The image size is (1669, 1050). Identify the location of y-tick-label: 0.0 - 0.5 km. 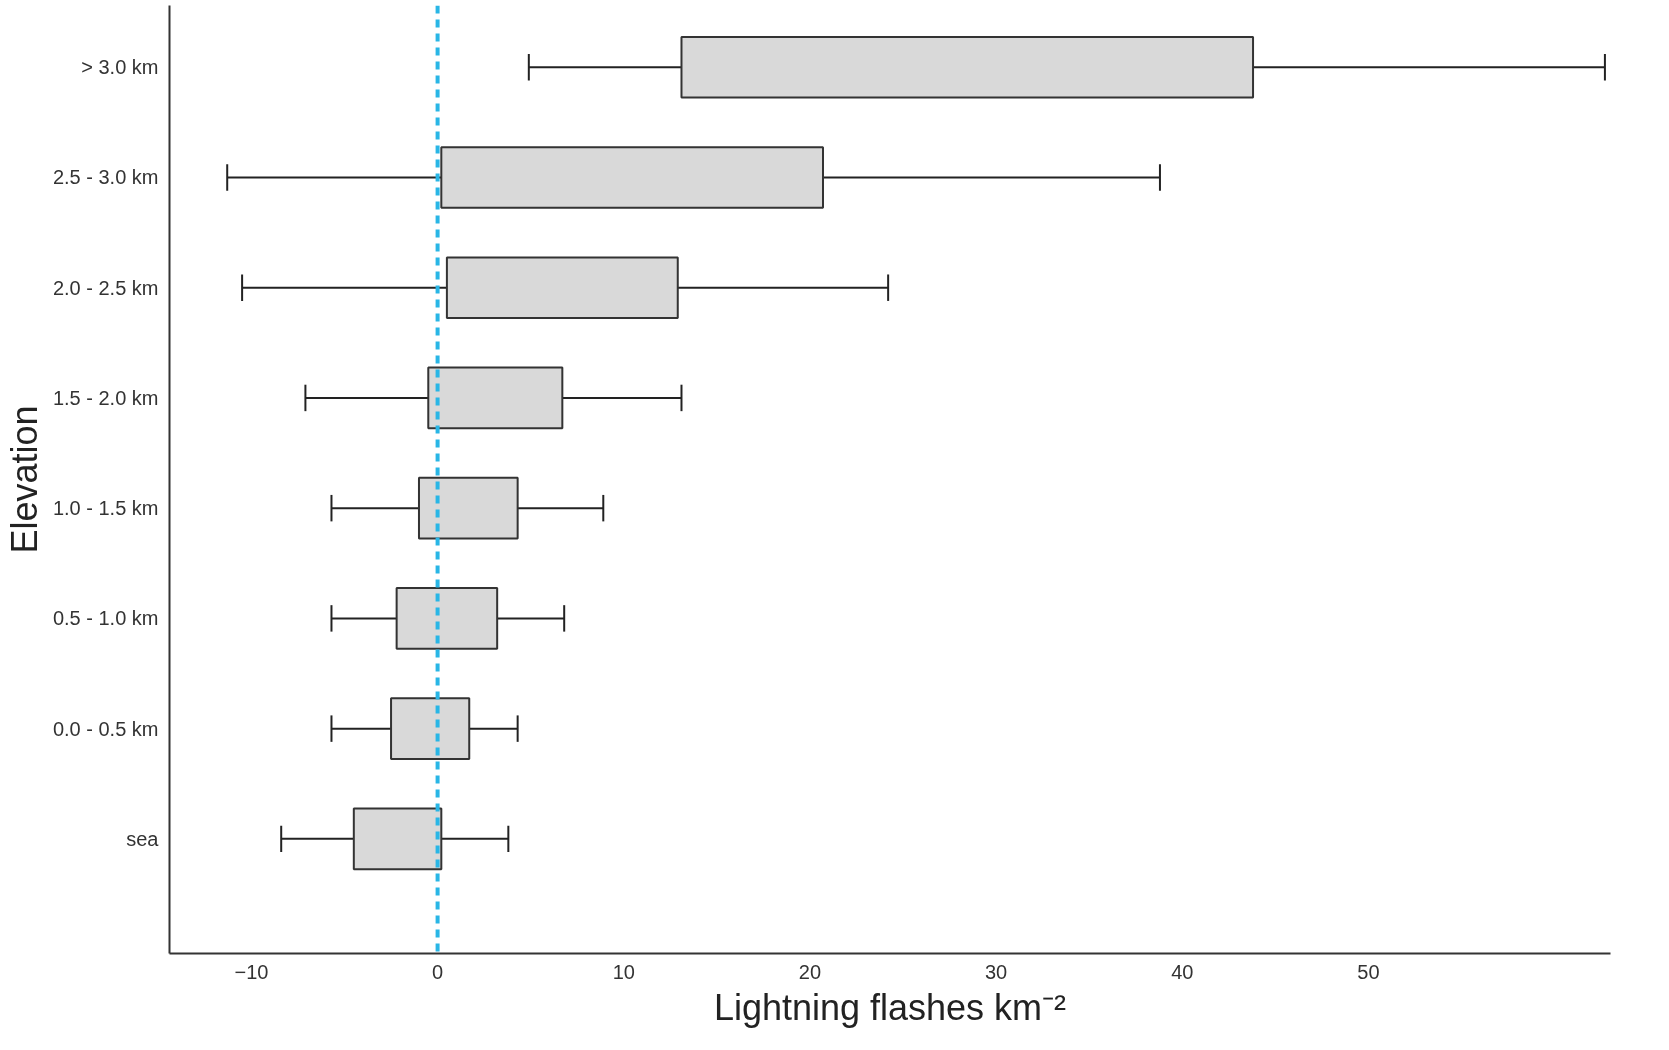
(105, 728).